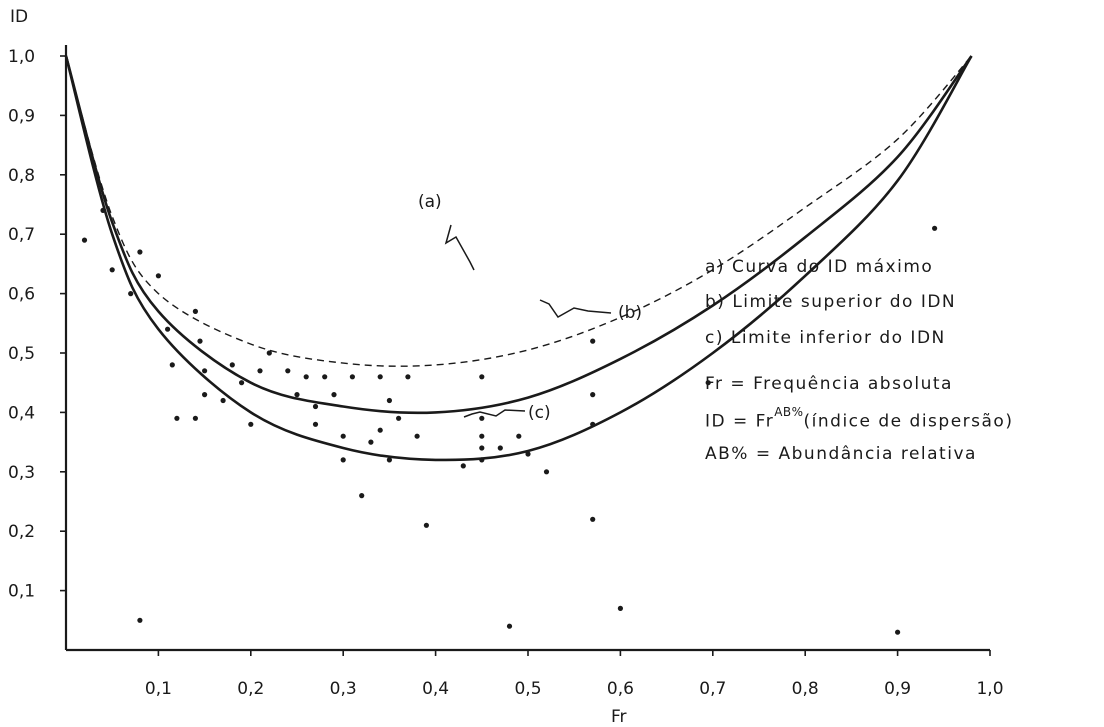  I want to click on x-axis-title: Fr, so click(619, 717).